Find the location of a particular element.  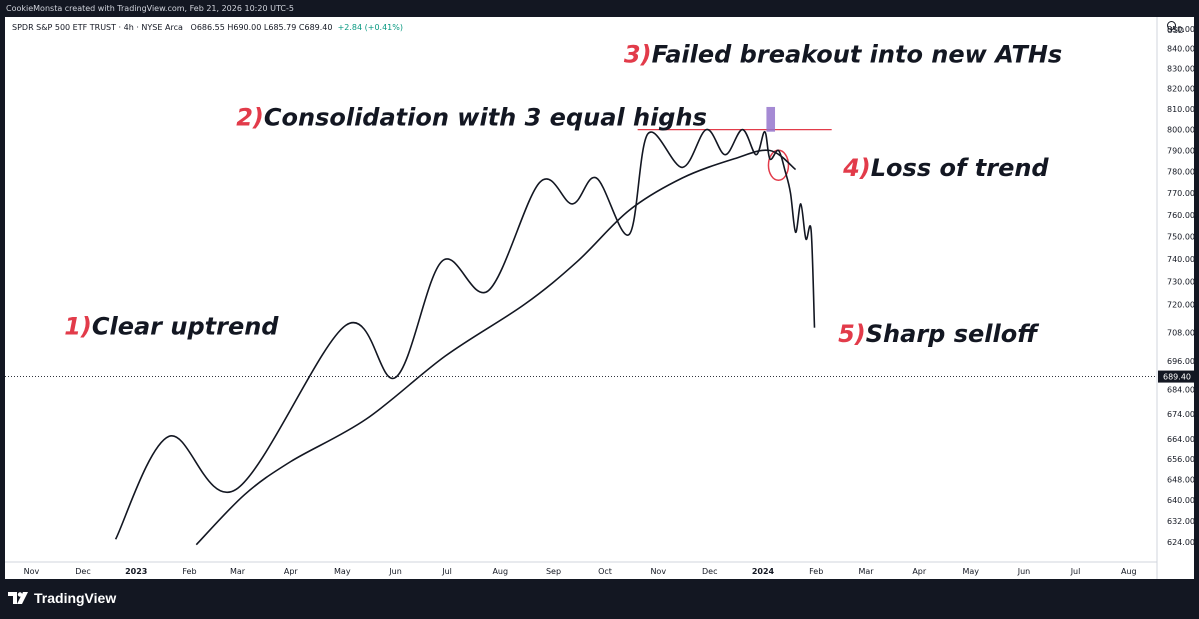

annotation-number: 1) is located at coordinates (78, 327).